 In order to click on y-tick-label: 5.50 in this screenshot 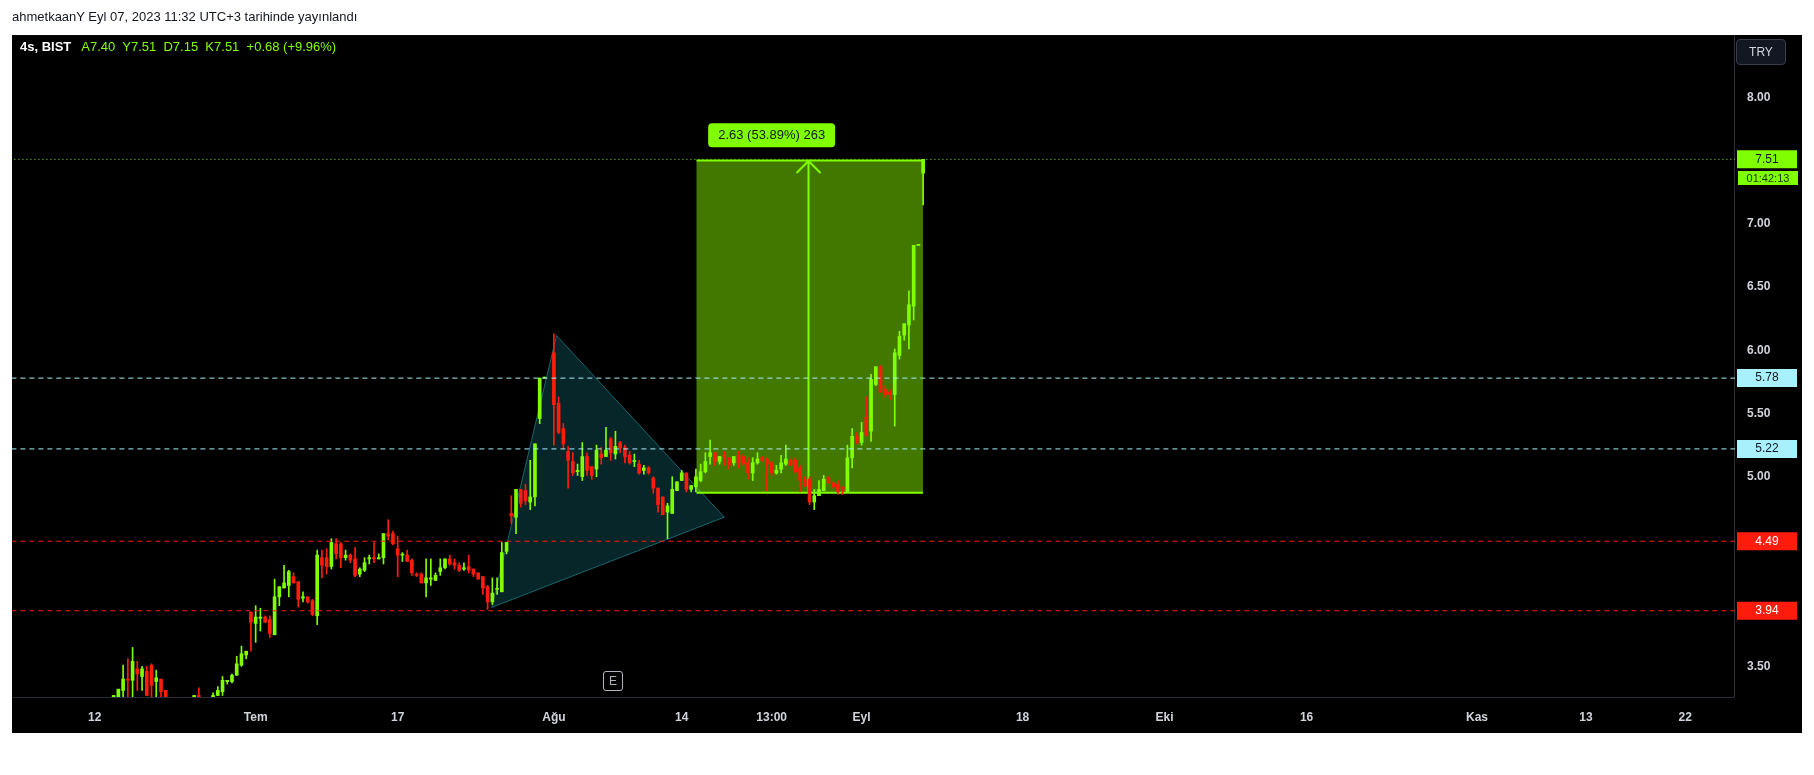, I will do `click(1759, 412)`.